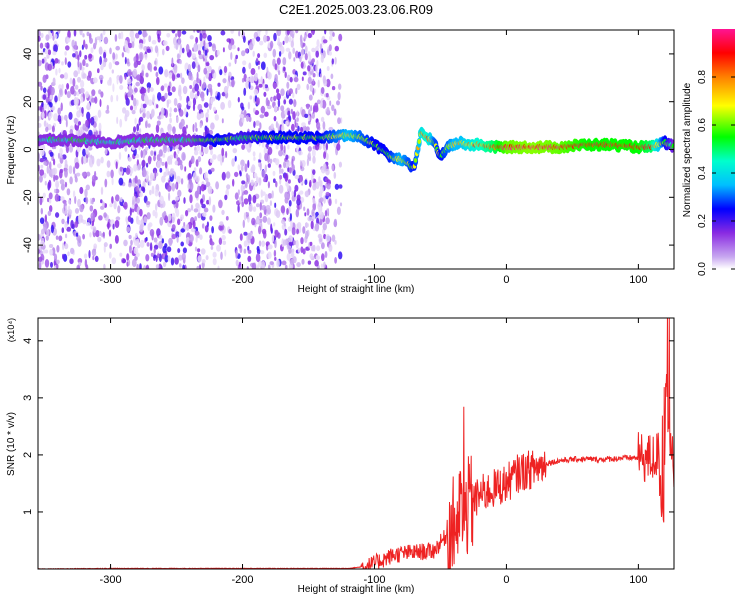  Describe the element at coordinates (28, 455) in the screenshot. I see `y-tick-label: 2` at that location.